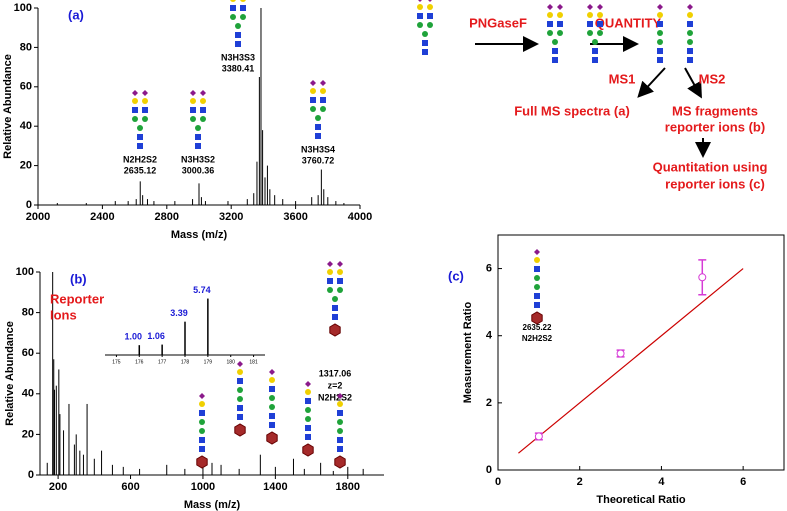 The image size is (787, 511). What do you see at coordinates (29, 205) in the screenshot?
I see `y-tick-label: 0` at bounding box center [29, 205].